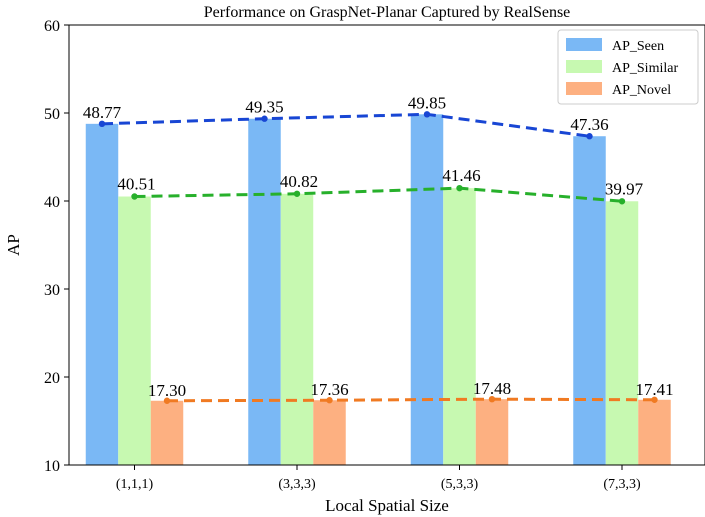  I want to click on data-label-ap-similar: 40.51, so click(136, 184).